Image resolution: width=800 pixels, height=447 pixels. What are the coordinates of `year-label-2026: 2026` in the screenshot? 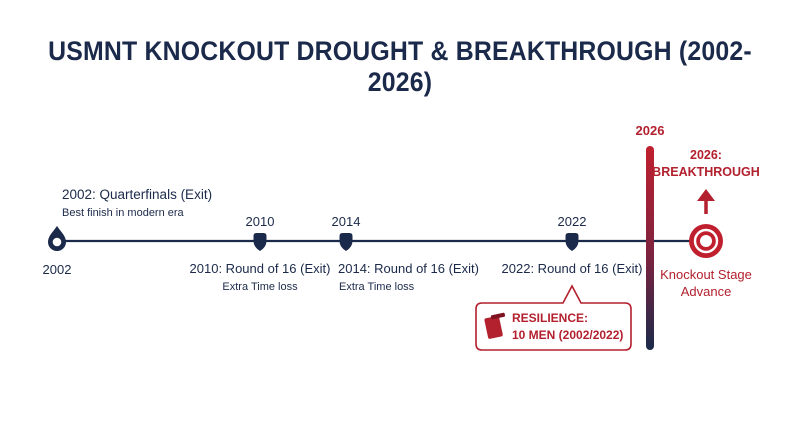 It's located at (650, 130).